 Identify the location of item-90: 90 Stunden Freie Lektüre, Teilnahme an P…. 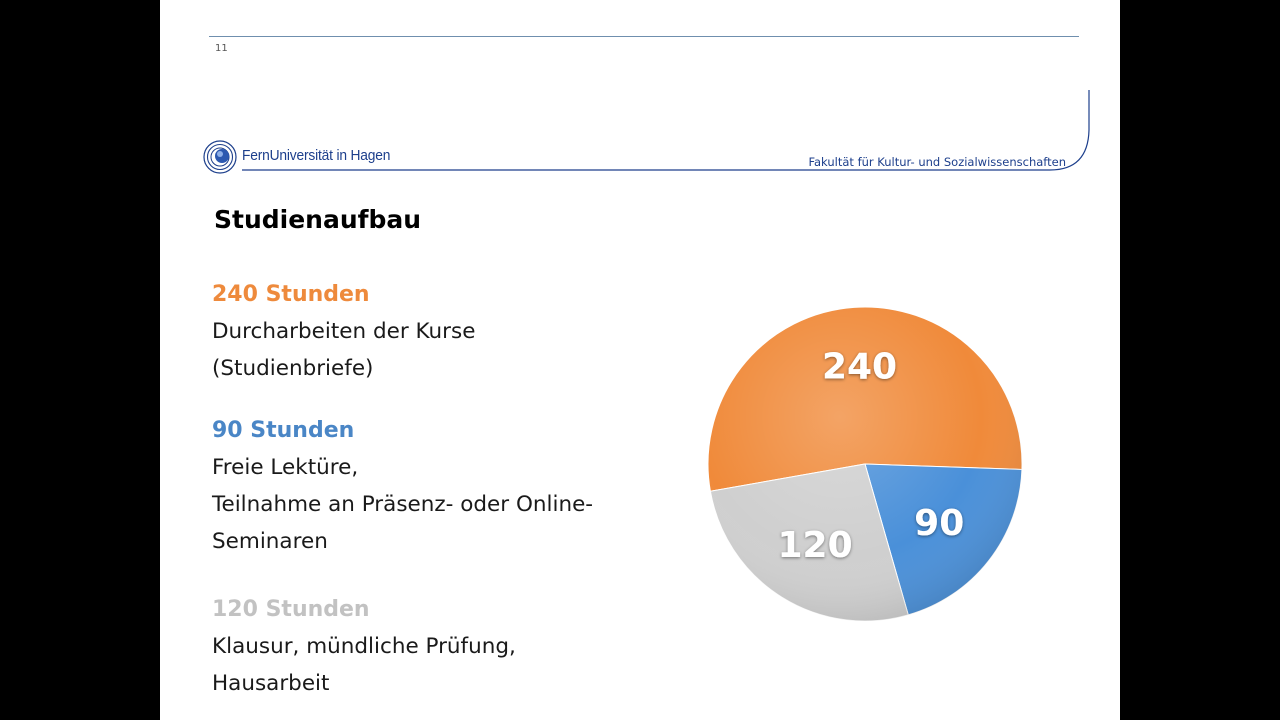
(402, 486).